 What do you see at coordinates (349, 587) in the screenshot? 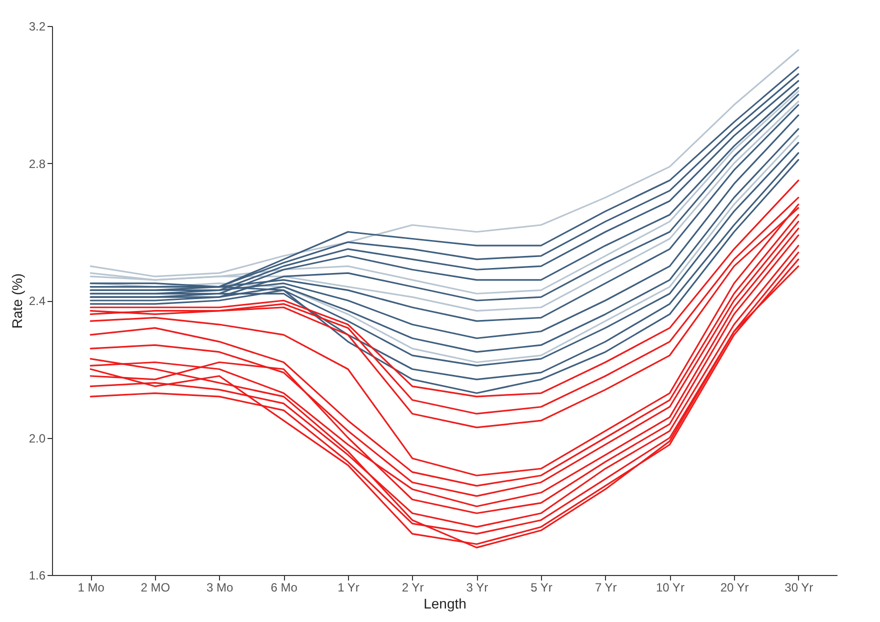
I see `x-tick-label: 1 Yr` at bounding box center [349, 587].